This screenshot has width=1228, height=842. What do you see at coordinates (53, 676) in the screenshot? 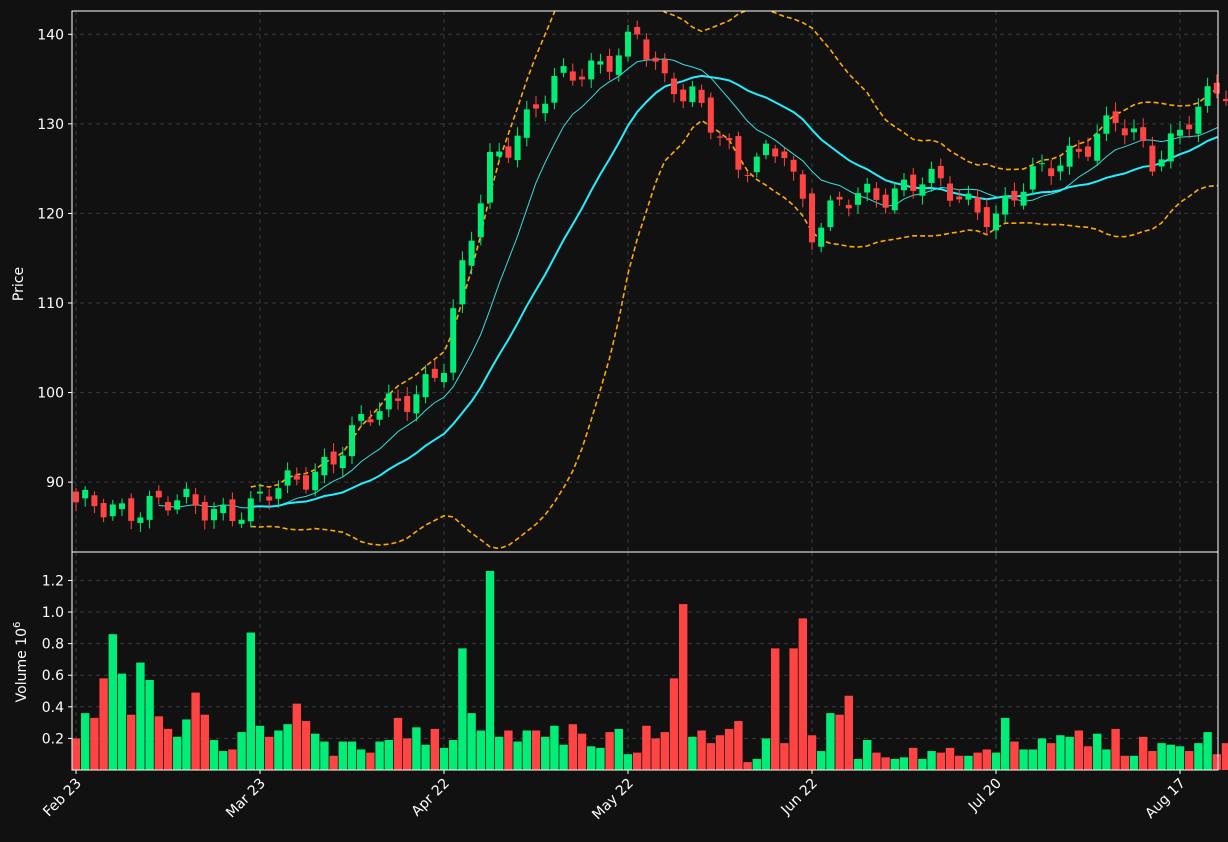
I see `volume-tick-label: 0.6` at bounding box center [53, 676].